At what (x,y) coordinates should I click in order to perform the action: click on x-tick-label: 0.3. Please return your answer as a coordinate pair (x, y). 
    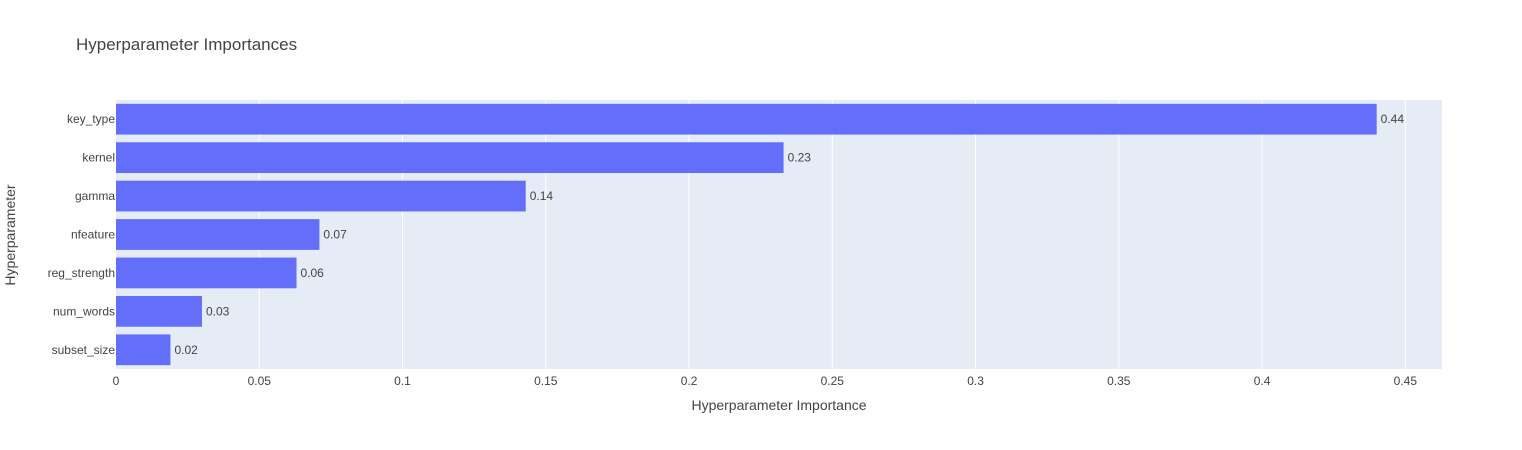
    Looking at the image, I should click on (975, 381).